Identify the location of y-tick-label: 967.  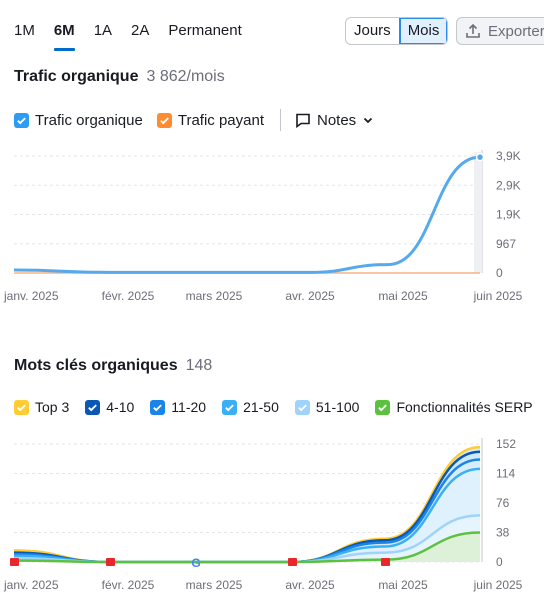
(506, 244).